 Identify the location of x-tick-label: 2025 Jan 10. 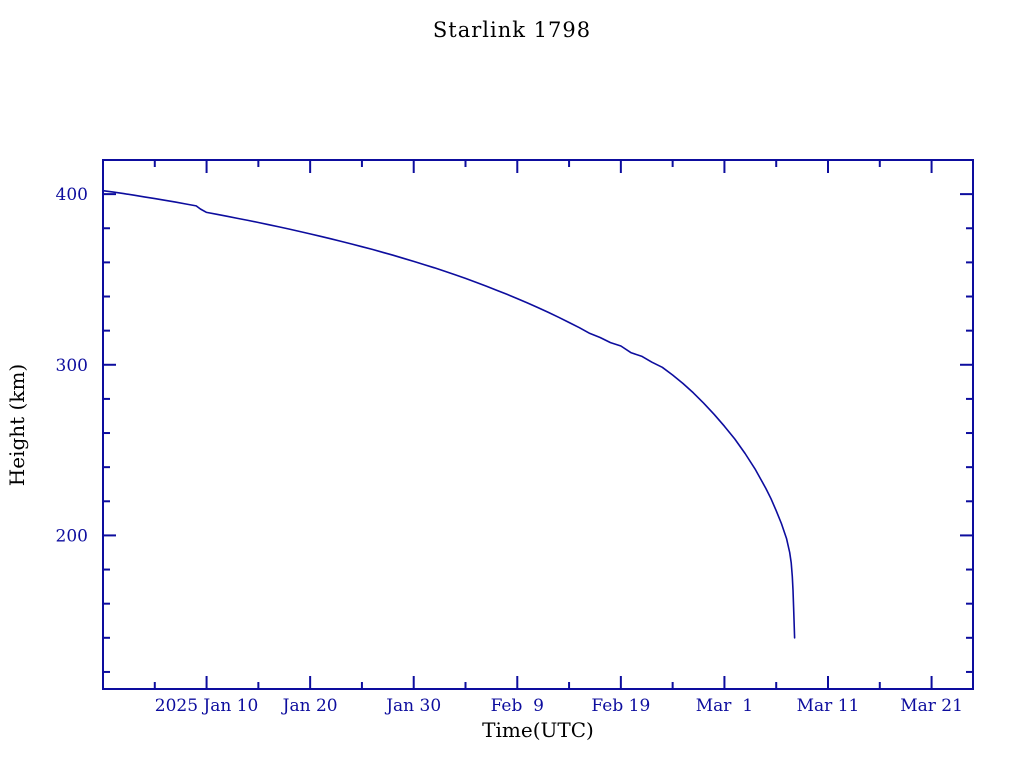
(207, 706).